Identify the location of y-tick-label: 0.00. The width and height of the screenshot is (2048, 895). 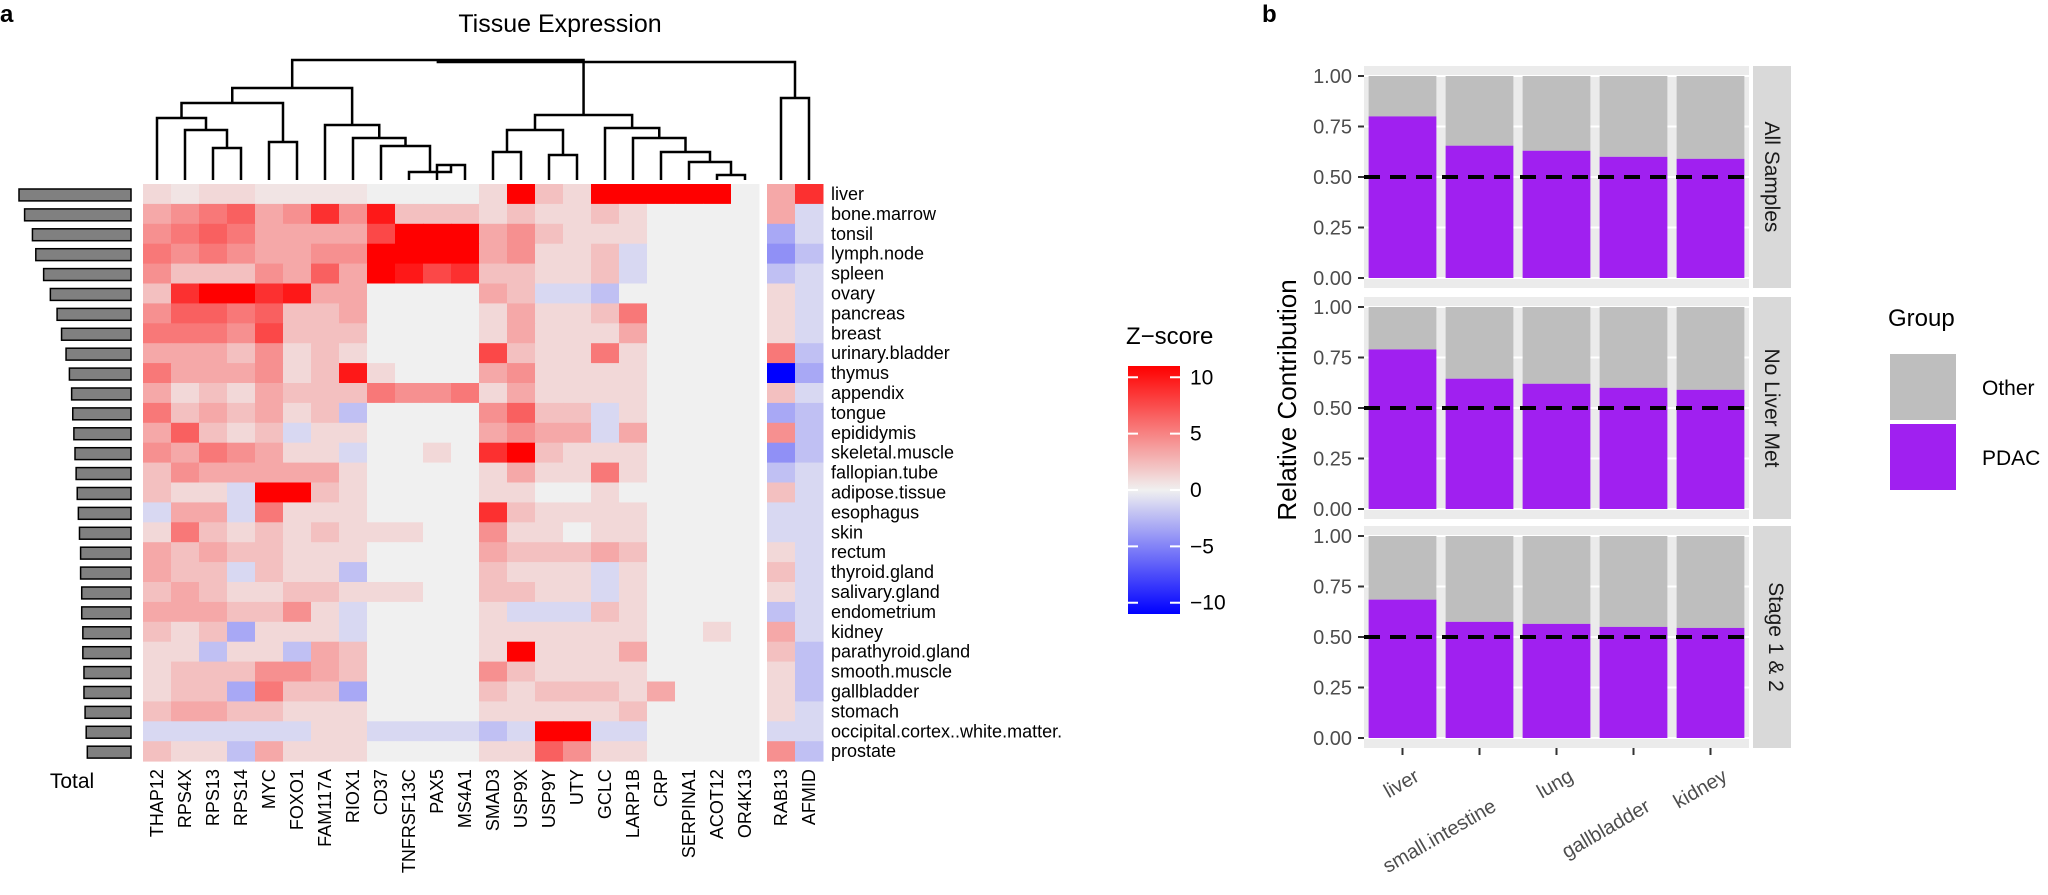
(1332, 510).